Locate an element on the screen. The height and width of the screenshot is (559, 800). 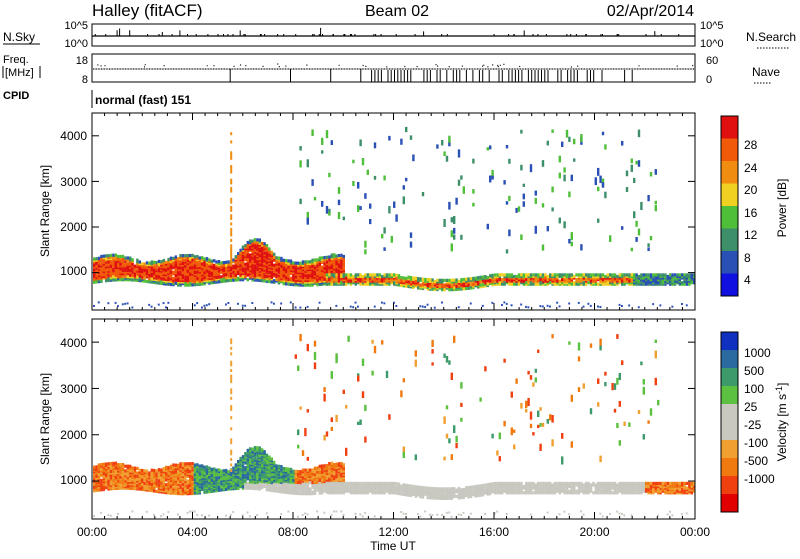
xtick-1200: 12:00 is located at coordinates (393, 532).